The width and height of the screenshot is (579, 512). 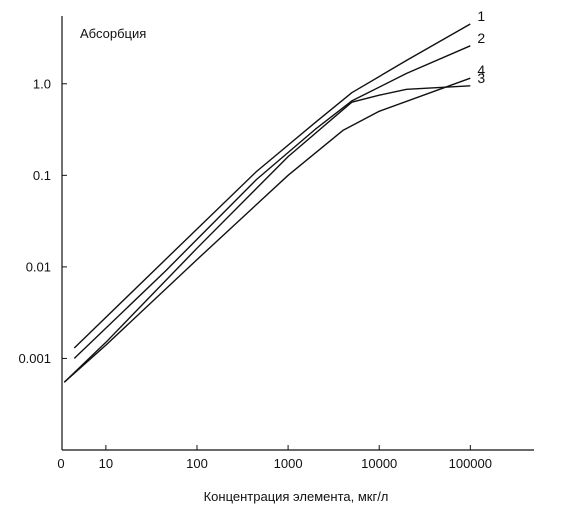 What do you see at coordinates (481, 78) in the screenshot?
I see `series-label-3: 3` at bounding box center [481, 78].